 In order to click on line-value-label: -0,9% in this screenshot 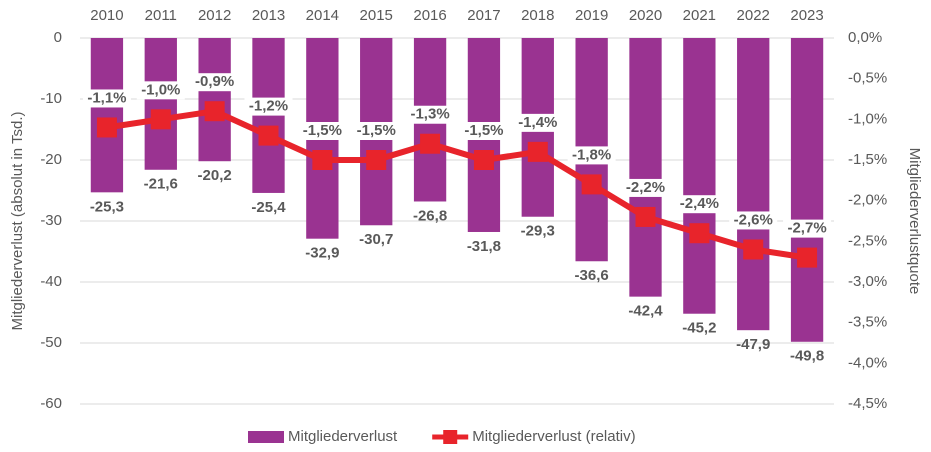, I will do `click(214, 81)`.